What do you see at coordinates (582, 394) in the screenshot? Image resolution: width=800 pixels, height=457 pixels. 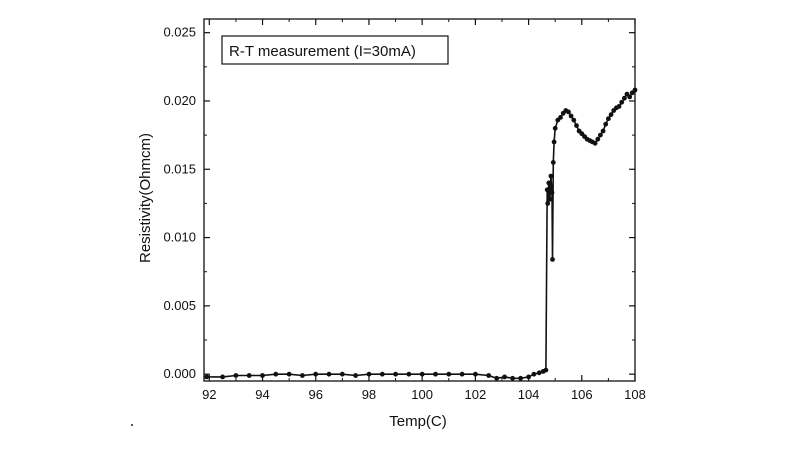 I see `x-tick-label: 106` at bounding box center [582, 394].